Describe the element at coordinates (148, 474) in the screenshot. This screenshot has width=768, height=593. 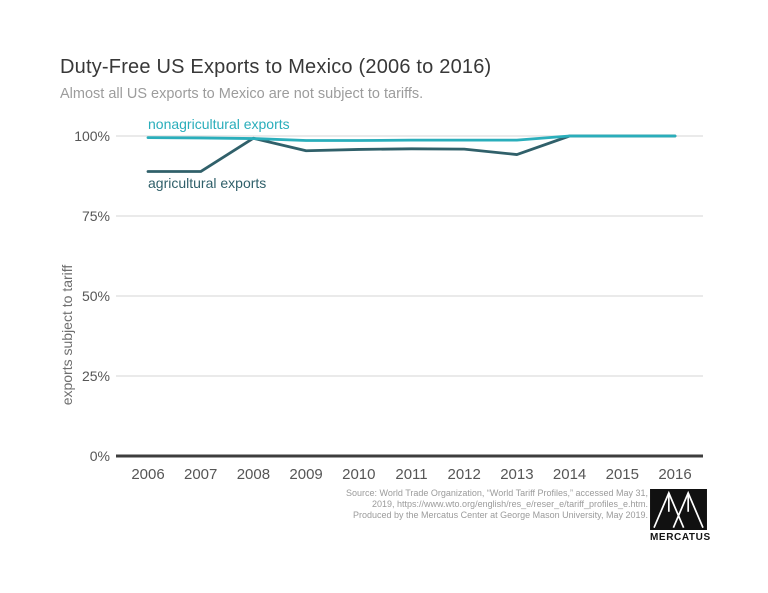
I see `x-tick-label-2006: 2006` at that location.